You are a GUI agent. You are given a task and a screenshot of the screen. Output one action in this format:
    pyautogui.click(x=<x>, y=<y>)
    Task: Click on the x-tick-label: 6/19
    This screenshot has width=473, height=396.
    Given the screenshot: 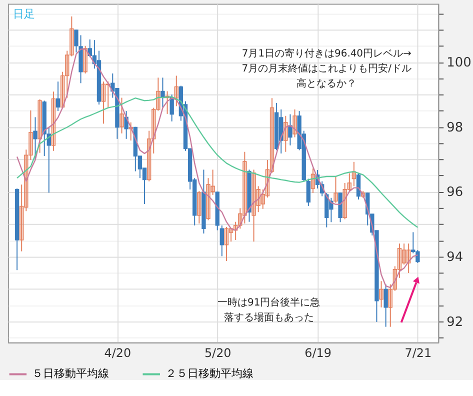 What is the action you would take?
    pyautogui.click(x=318, y=353)
    